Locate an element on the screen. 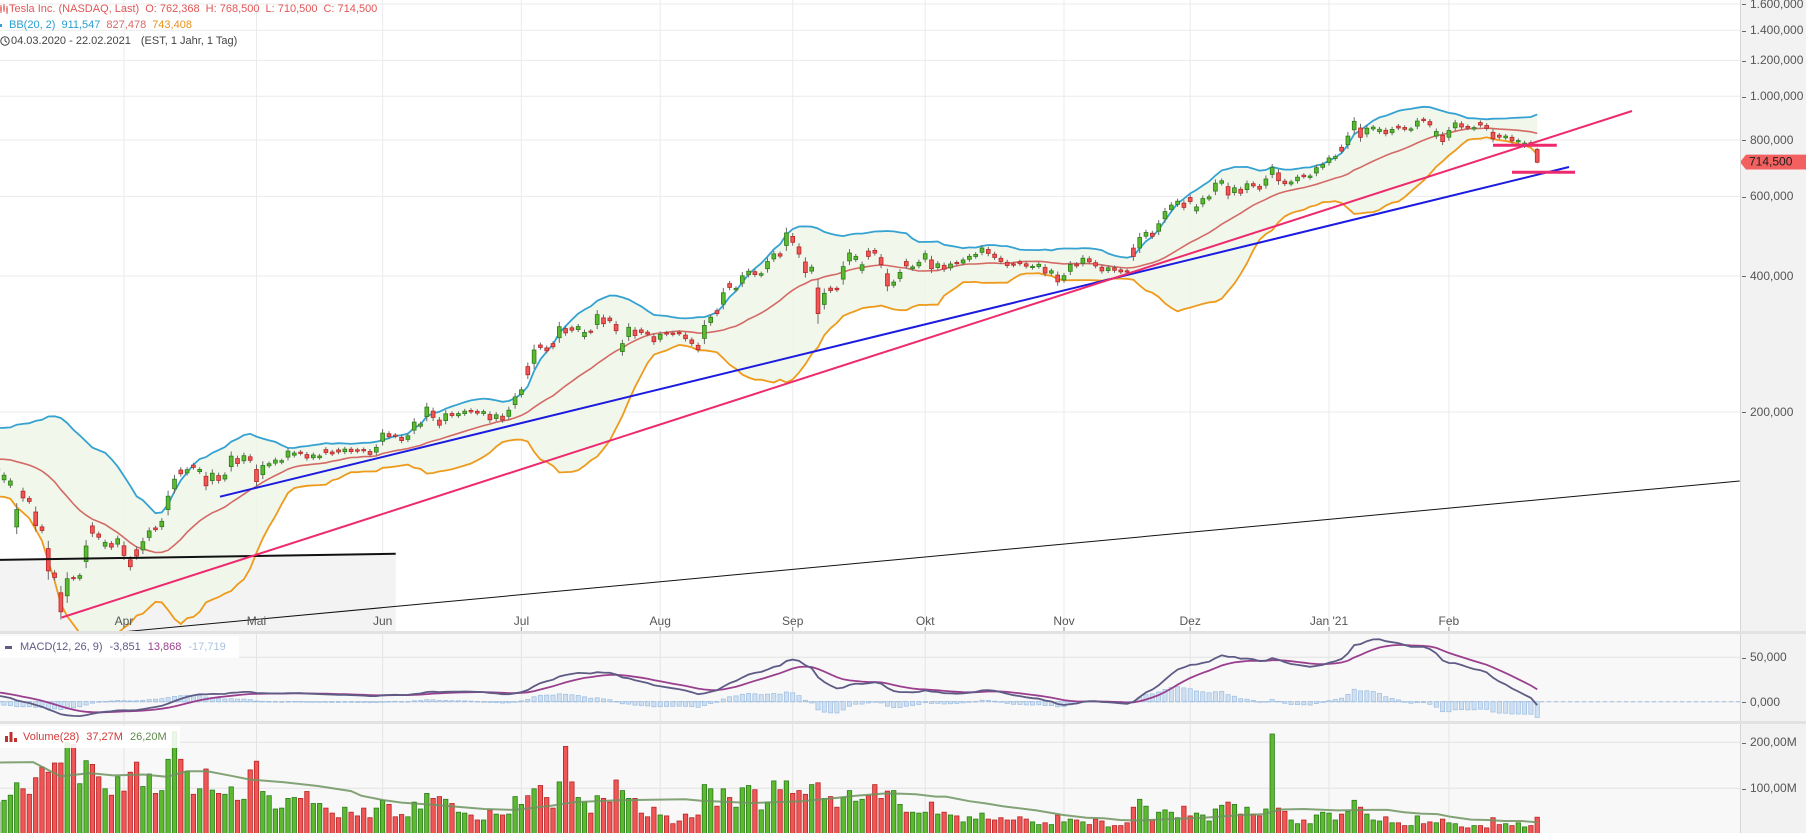  date-range: 04.03.2020 - 22.02.2021 is located at coordinates (71, 41).